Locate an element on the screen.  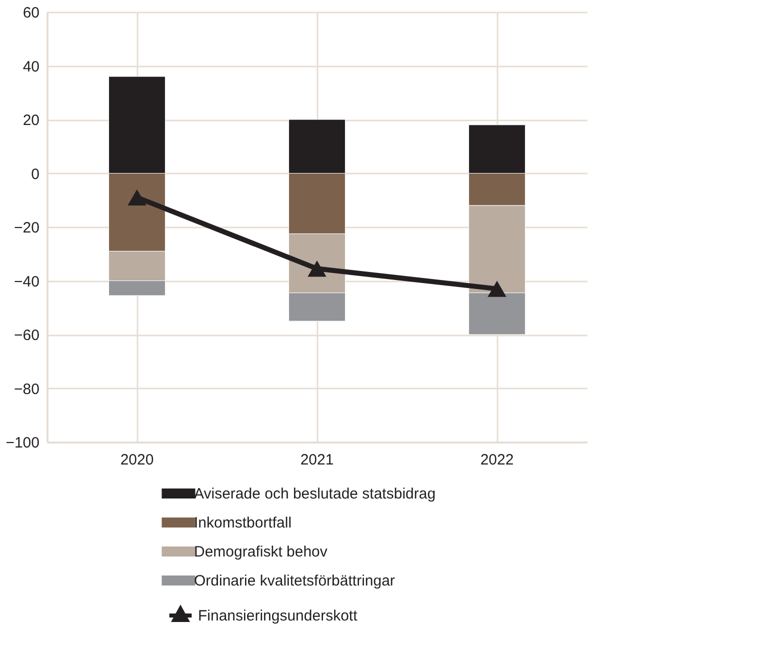
legend-label: Aviserade och beslutade statsbidrag is located at coordinates (315, 494).